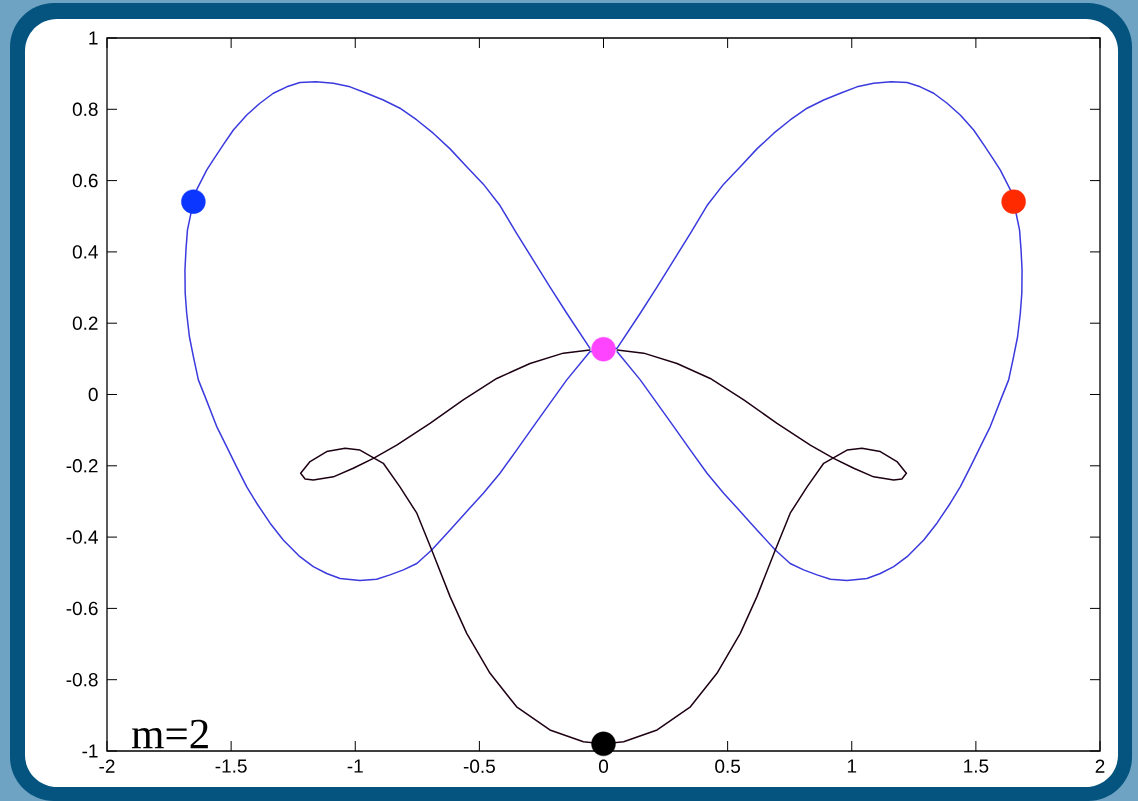 The width and height of the screenshot is (1138, 801). I want to click on y-tick-label: 0.2, so click(85, 323).